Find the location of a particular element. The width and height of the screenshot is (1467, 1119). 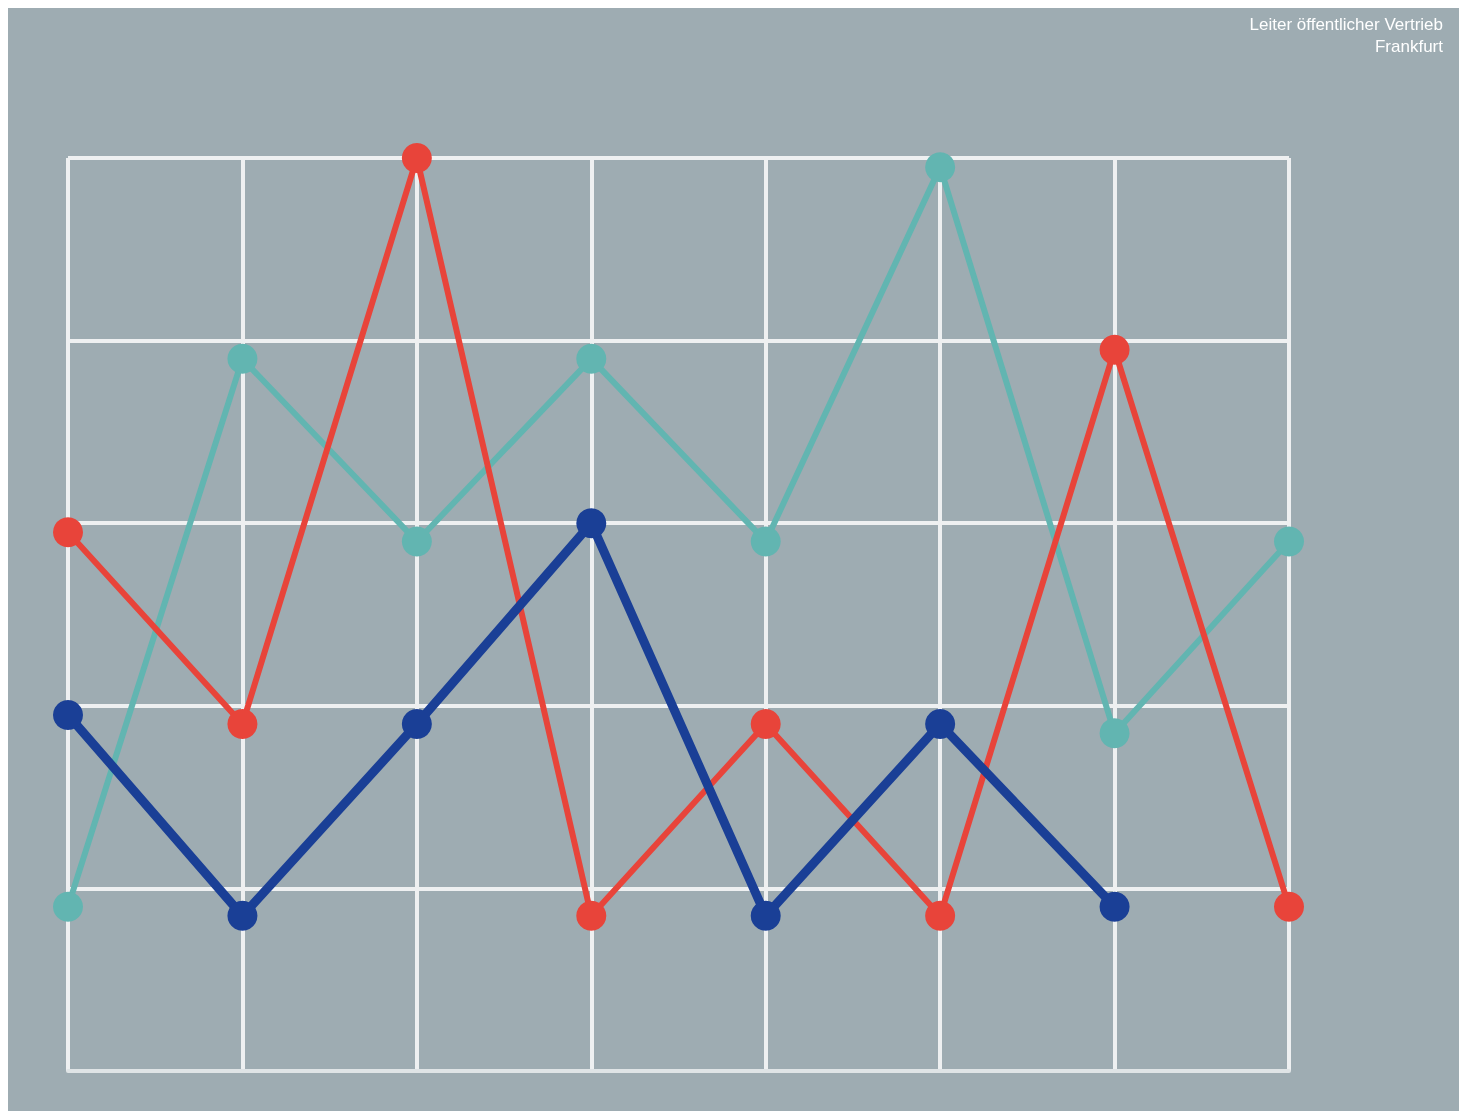

text: Leiter öffentlicher Vertrieb is located at coordinates (1346, 24).